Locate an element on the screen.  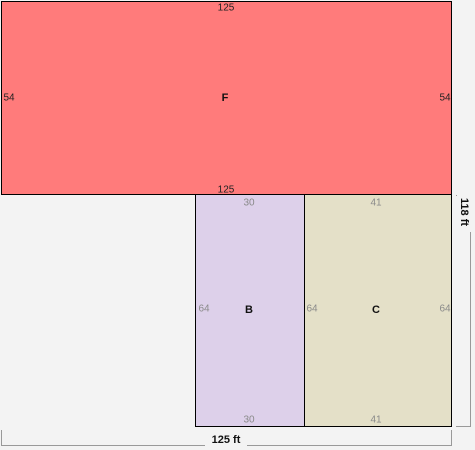
height-label-bg is located at coordinates (464, 212).